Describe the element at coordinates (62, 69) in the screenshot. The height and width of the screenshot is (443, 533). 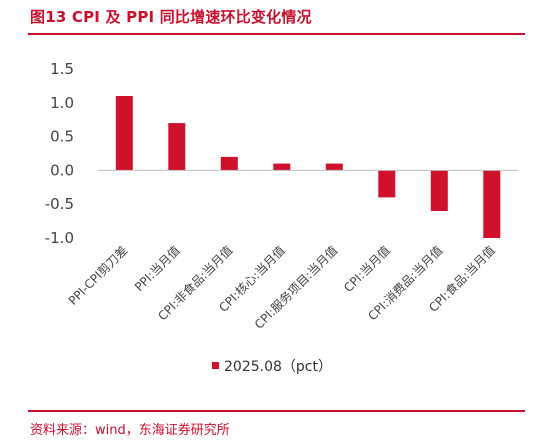
I see `y-tick-label: 1.5` at that location.